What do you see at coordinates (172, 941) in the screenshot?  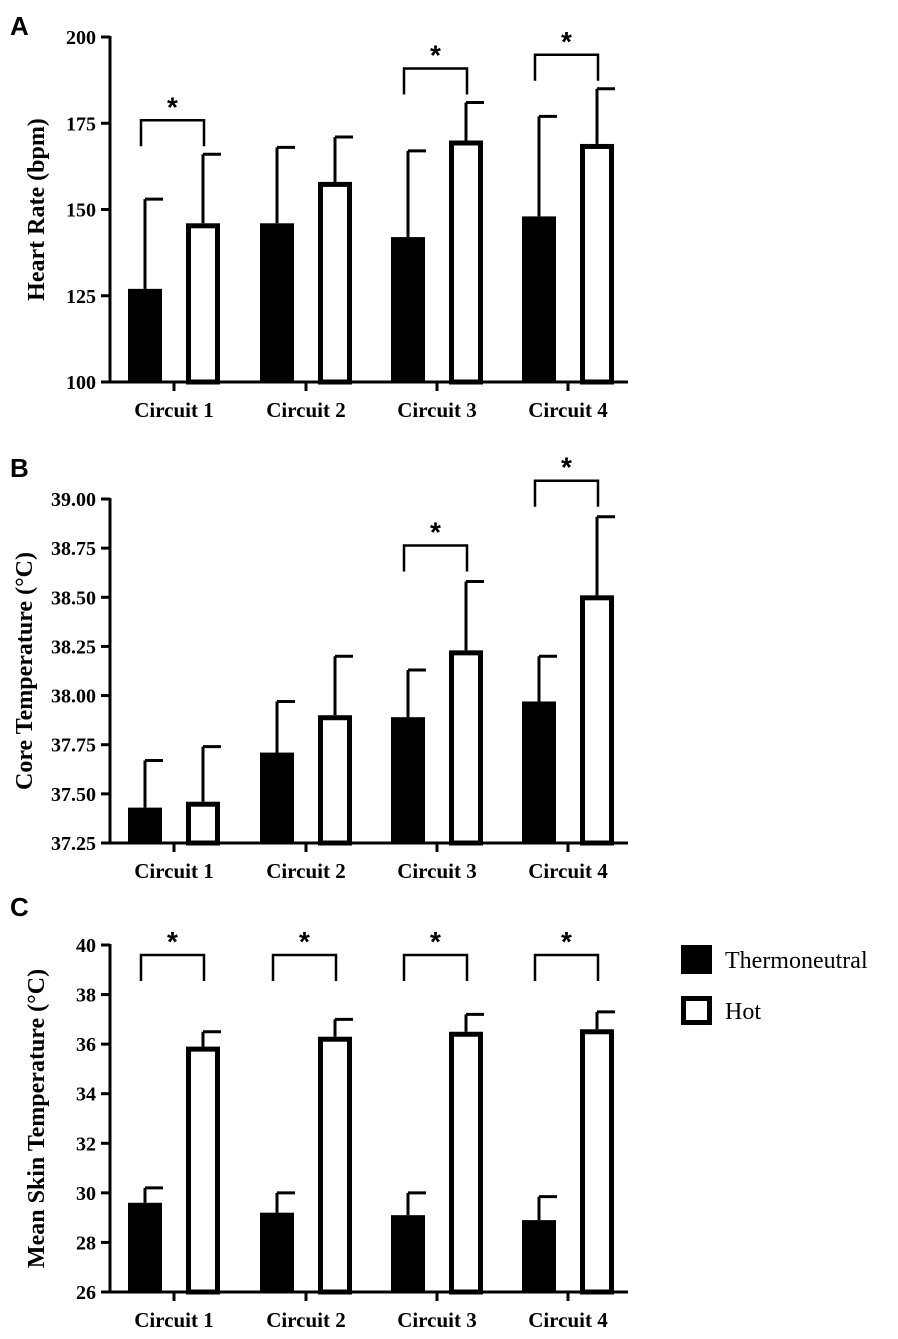 I see `significance-star-c-1: *` at bounding box center [172, 941].